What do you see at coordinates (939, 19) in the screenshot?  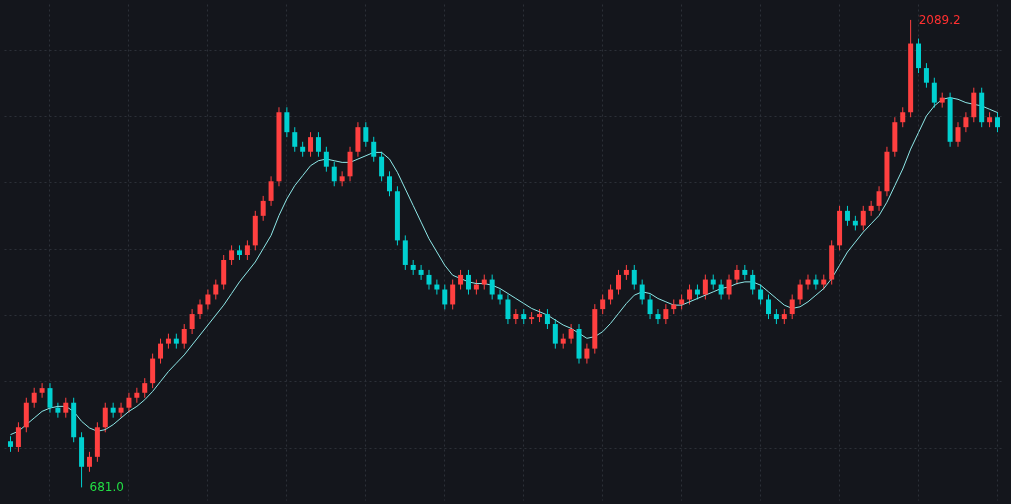 I see `annotation: 2089.2` at bounding box center [939, 19].